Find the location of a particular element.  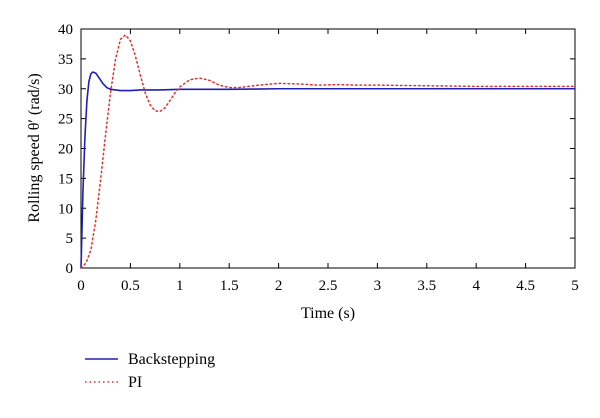

y-tick-label: 30 is located at coordinates (65, 90).